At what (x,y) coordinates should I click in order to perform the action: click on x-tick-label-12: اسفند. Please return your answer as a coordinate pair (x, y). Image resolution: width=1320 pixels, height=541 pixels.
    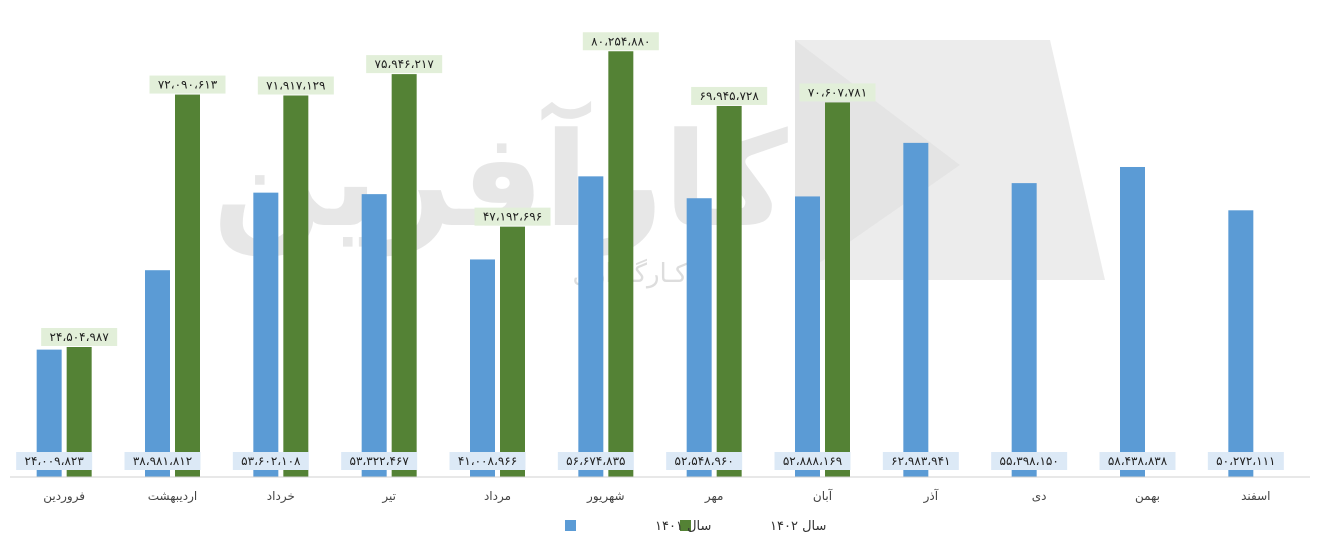
    Looking at the image, I should click on (1255, 496).